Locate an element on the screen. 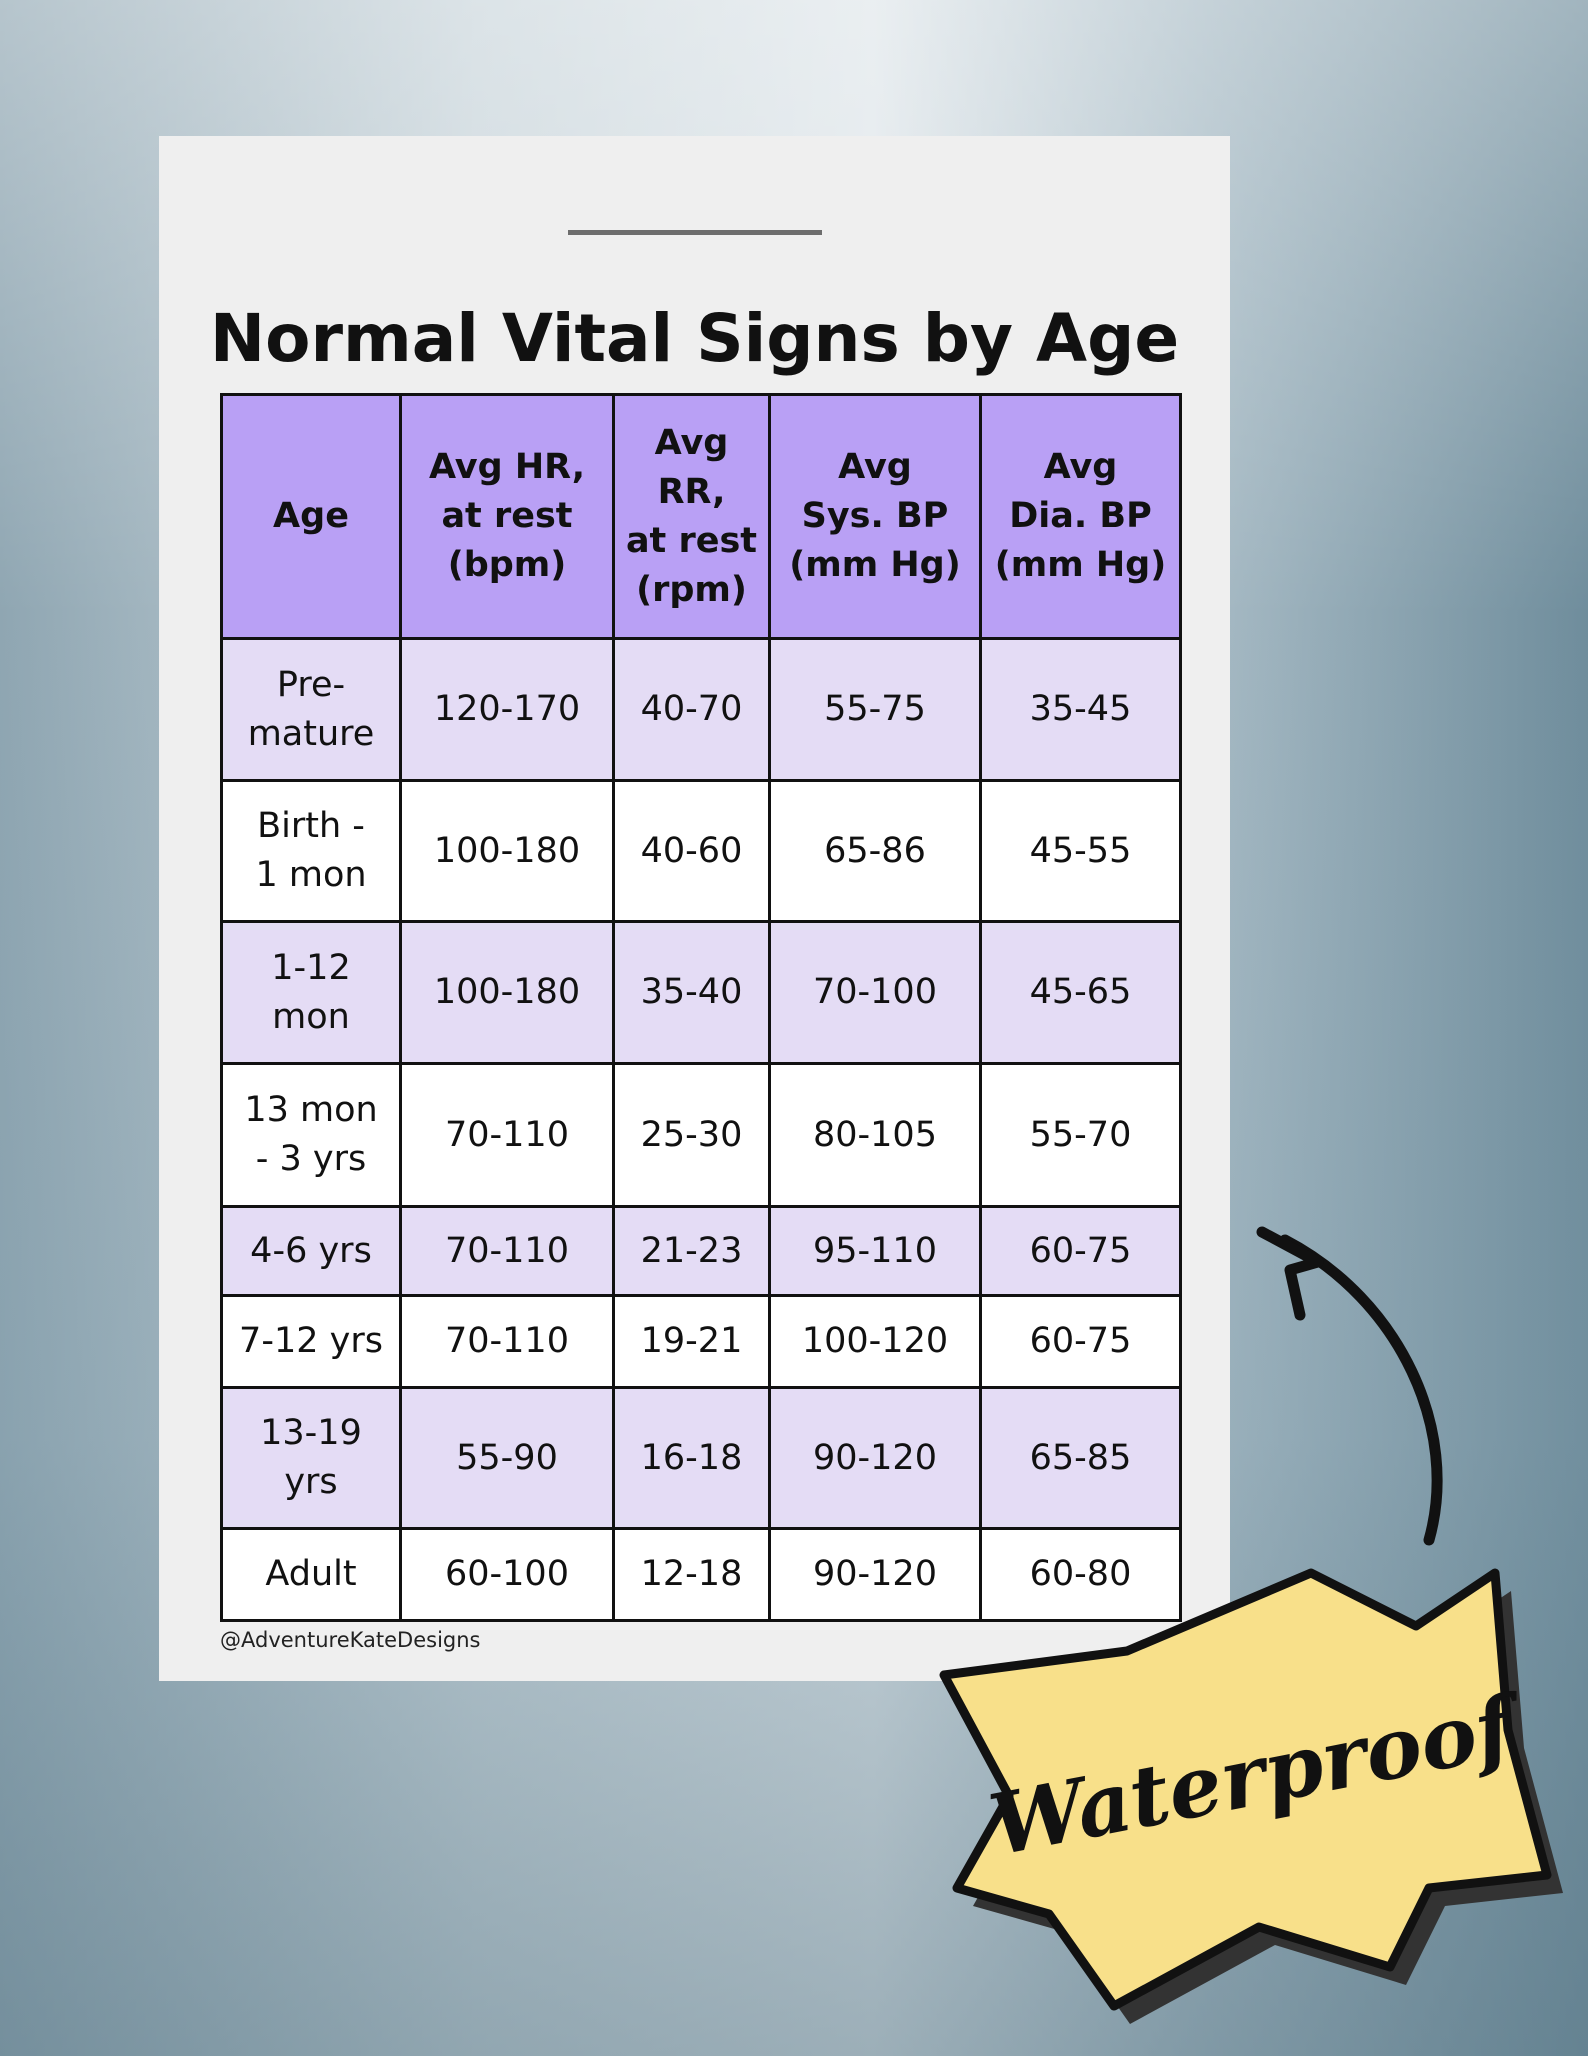 This screenshot has width=1588, height=2056. table-cell: 7-12 yrs is located at coordinates (311, 1341).